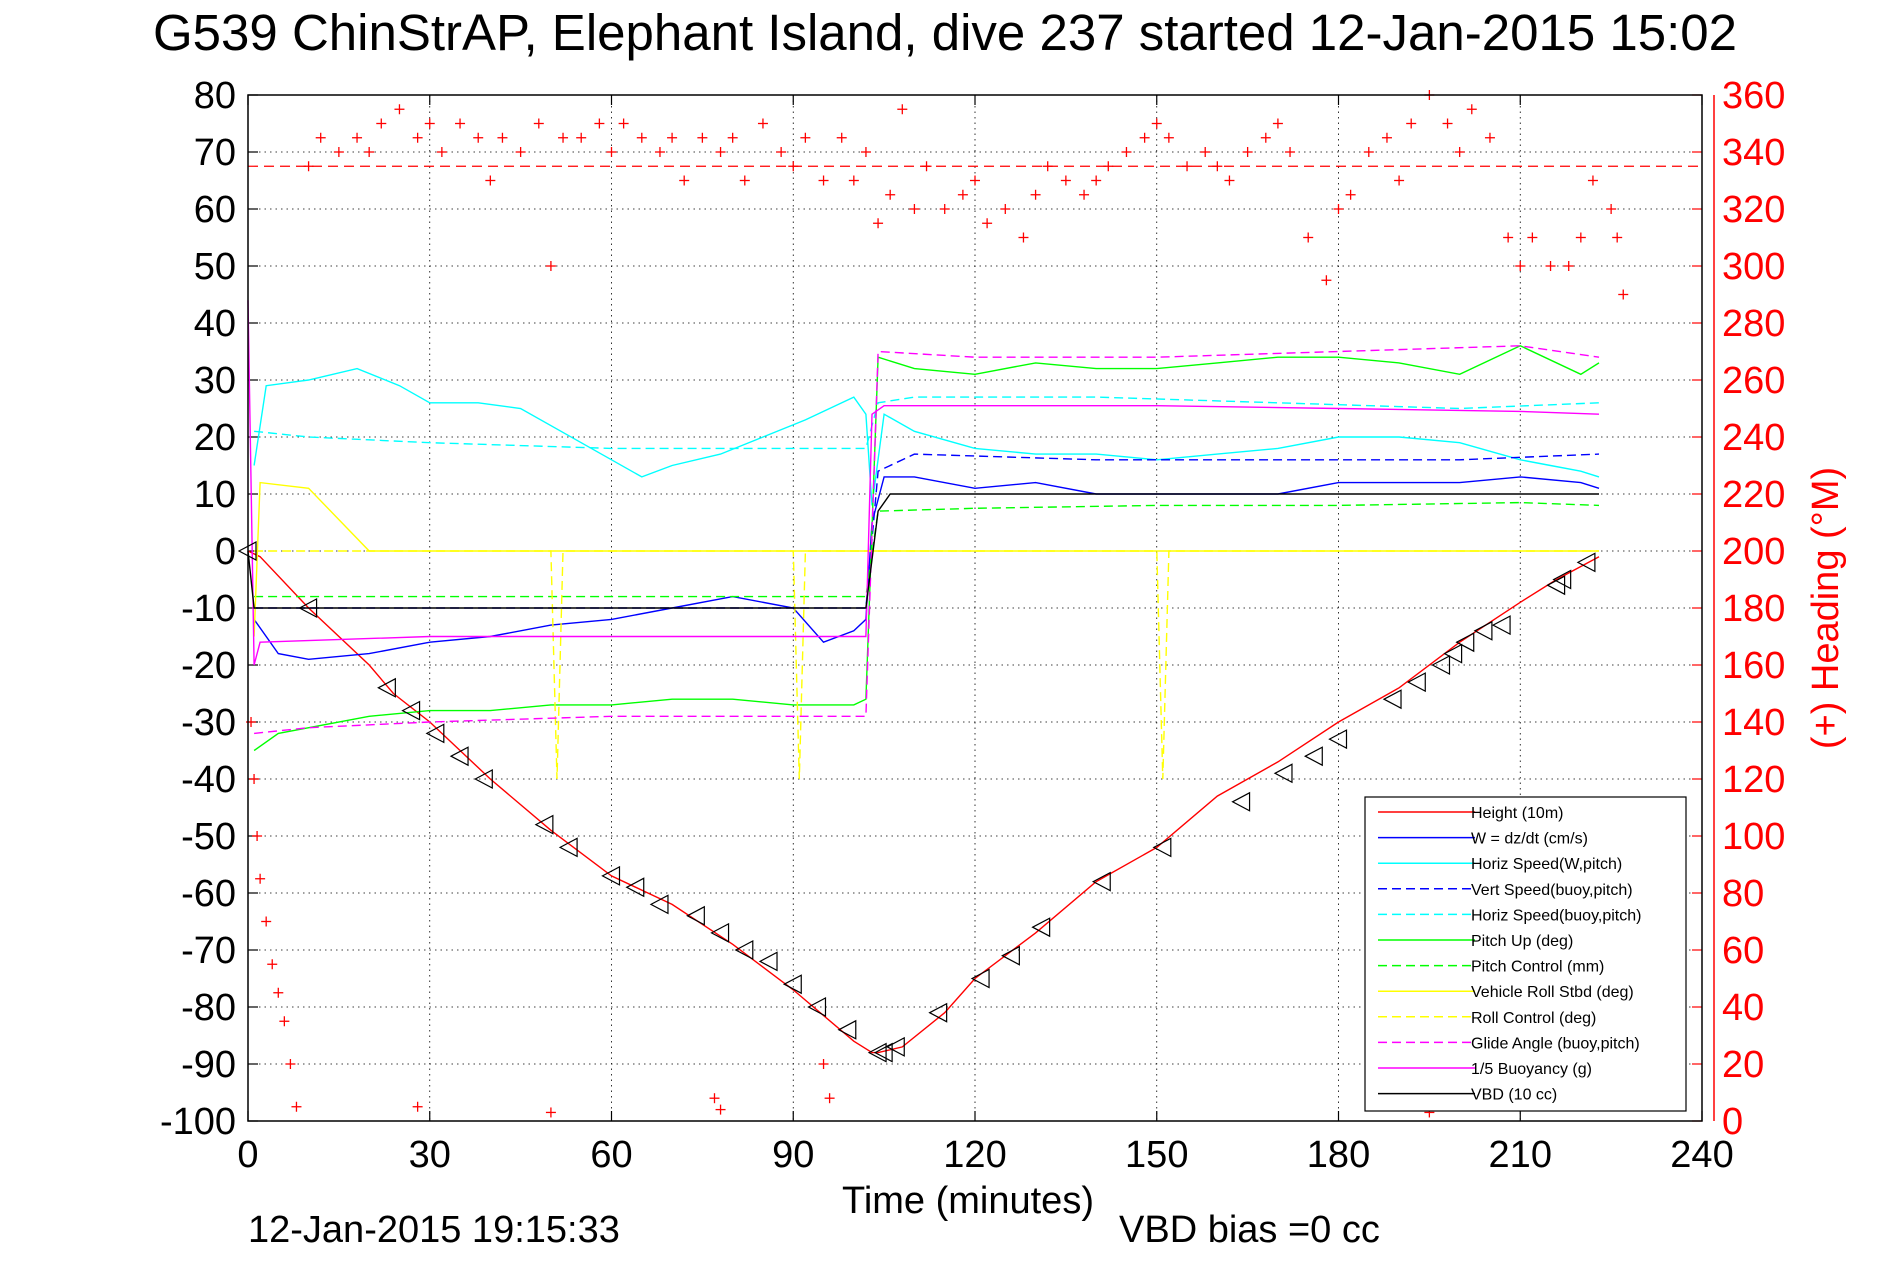 The height and width of the screenshot is (1262, 1891). Describe the element at coordinates (225, 552) in the screenshot. I see `y-tick-label: 0` at that location.